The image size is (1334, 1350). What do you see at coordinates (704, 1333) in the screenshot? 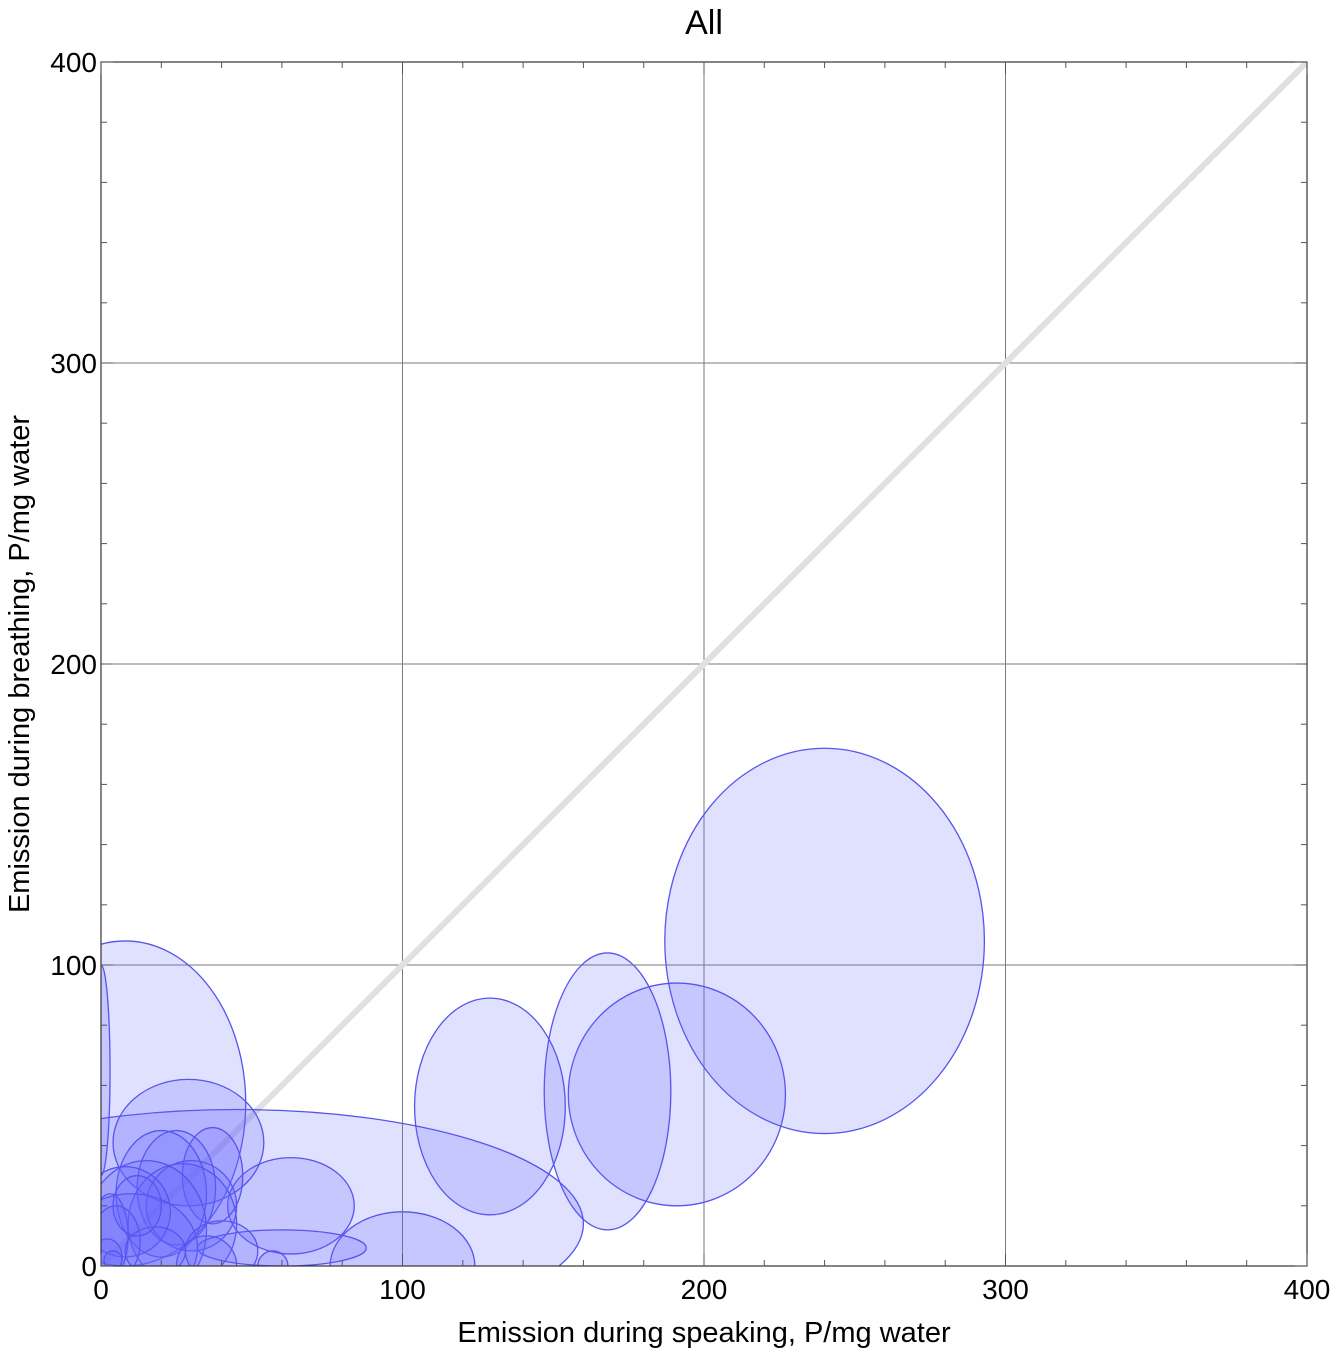
I see `x-axis-label: Emission during speaking, P/mg water` at bounding box center [704, 1333].